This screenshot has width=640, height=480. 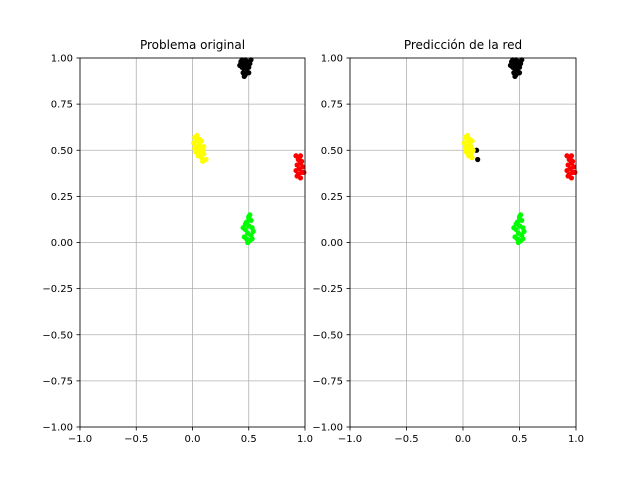 What do you see at coordinates (193, 439) in the screenshot?
I see `left-xtick-label-2: 0.0` at bounding box center [193, 439].